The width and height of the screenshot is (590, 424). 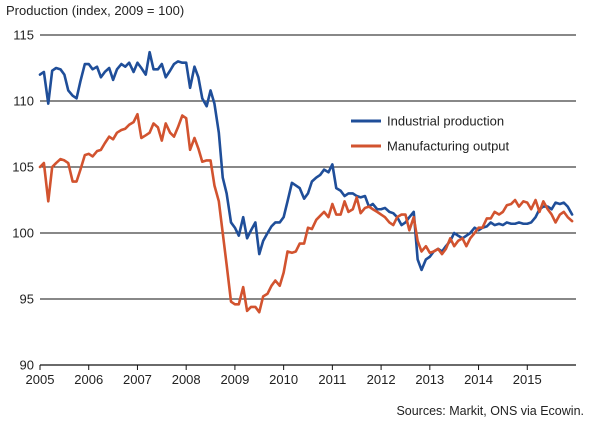 I want to click on x-tick-label: 2015, so click(x=527, y=379).